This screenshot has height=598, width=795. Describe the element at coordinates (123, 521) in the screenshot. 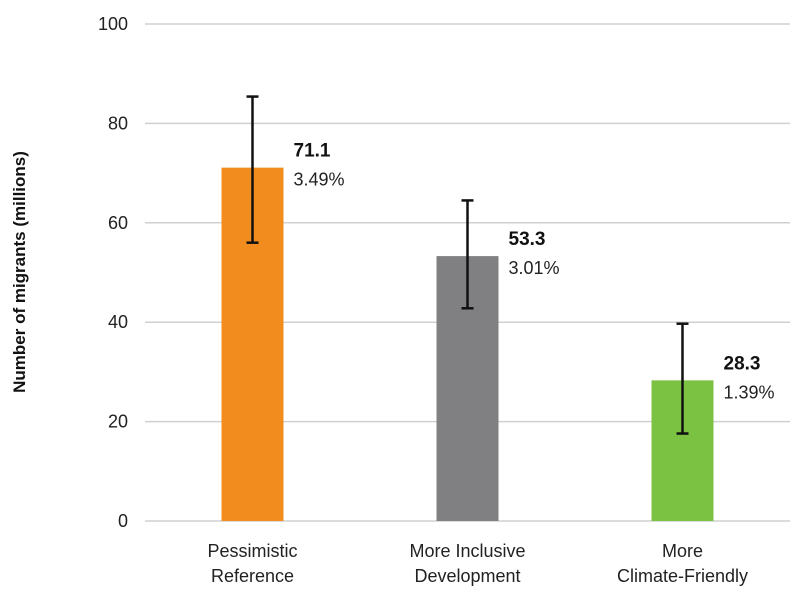

I see `y-tick-label-0: 0` at that location.